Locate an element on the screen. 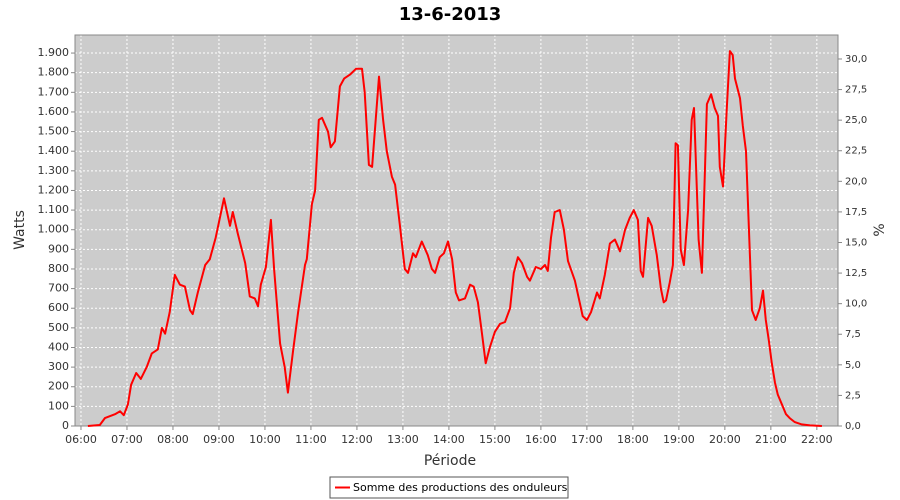 The image size is (900, 500). y-tick-label: 1.300 is located at coordinates (54, 170).